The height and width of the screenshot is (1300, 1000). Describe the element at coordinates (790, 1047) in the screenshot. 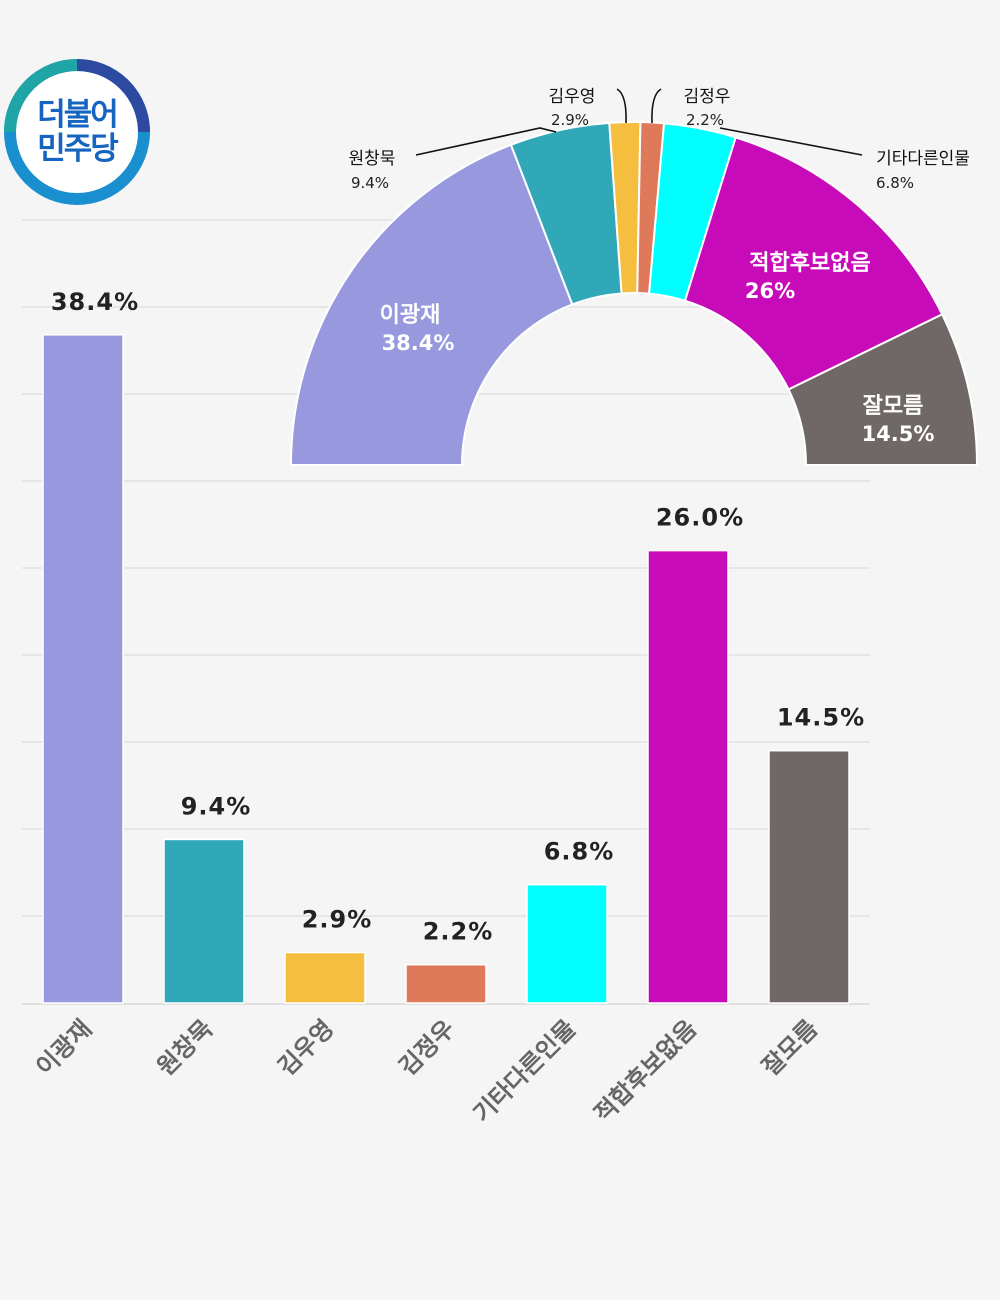

I see `x-tick-label: 잘모름` at that location.